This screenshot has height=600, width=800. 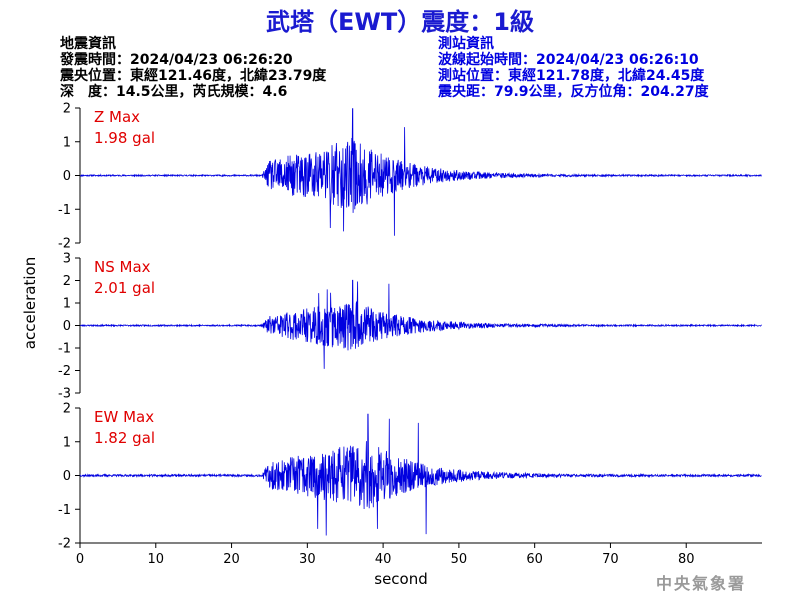 I want to click on x-tick-label: 70, so click(x=610, y=559).